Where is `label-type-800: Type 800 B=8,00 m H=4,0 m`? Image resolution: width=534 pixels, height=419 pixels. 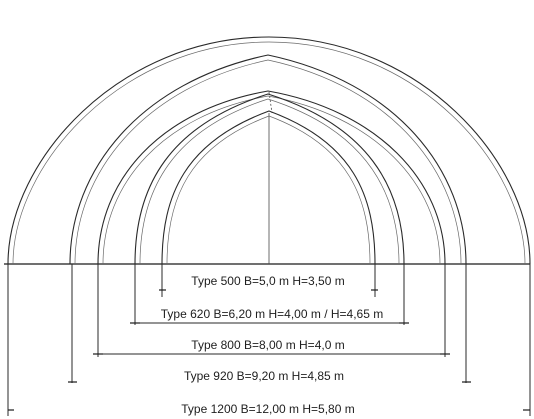 label-type-800: Type 800 B=8,00 m H=4,0 m is located at coordinates (267, 345).